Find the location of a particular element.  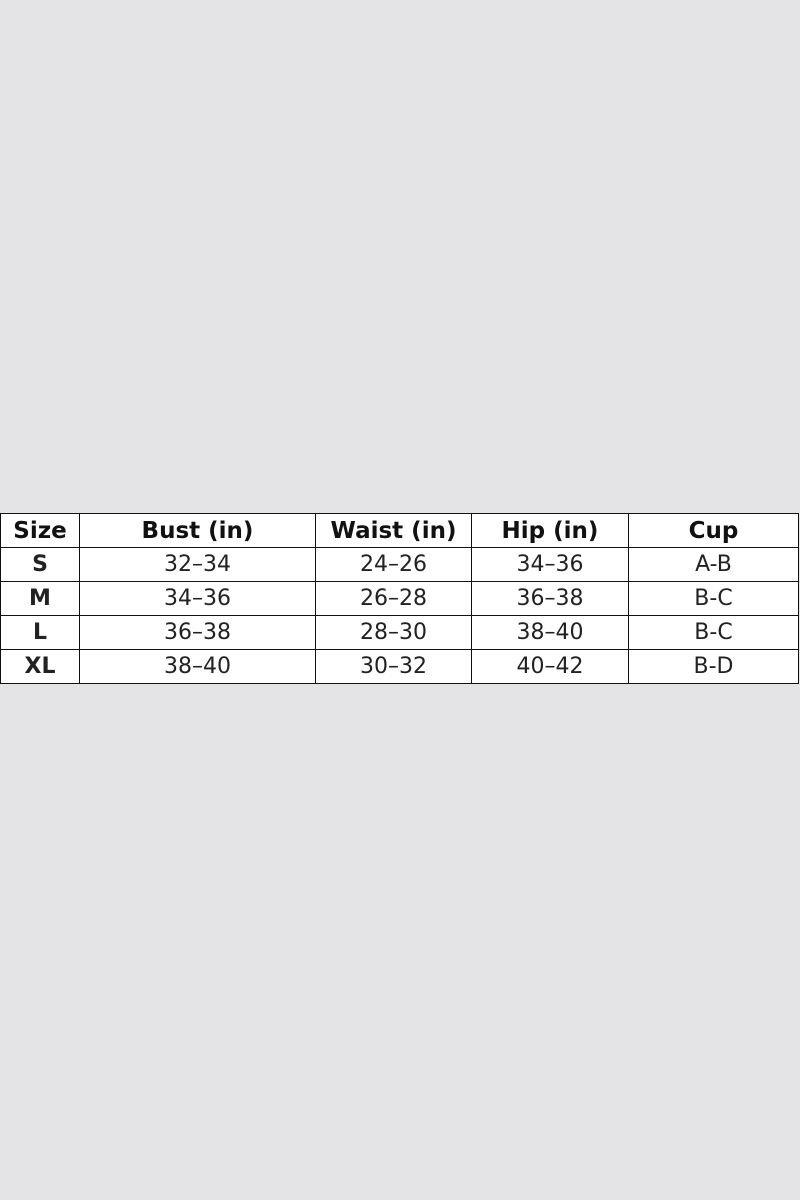

table-row: S 32–34 24–26 34–36 A-B is located at coordinates (399, 564).